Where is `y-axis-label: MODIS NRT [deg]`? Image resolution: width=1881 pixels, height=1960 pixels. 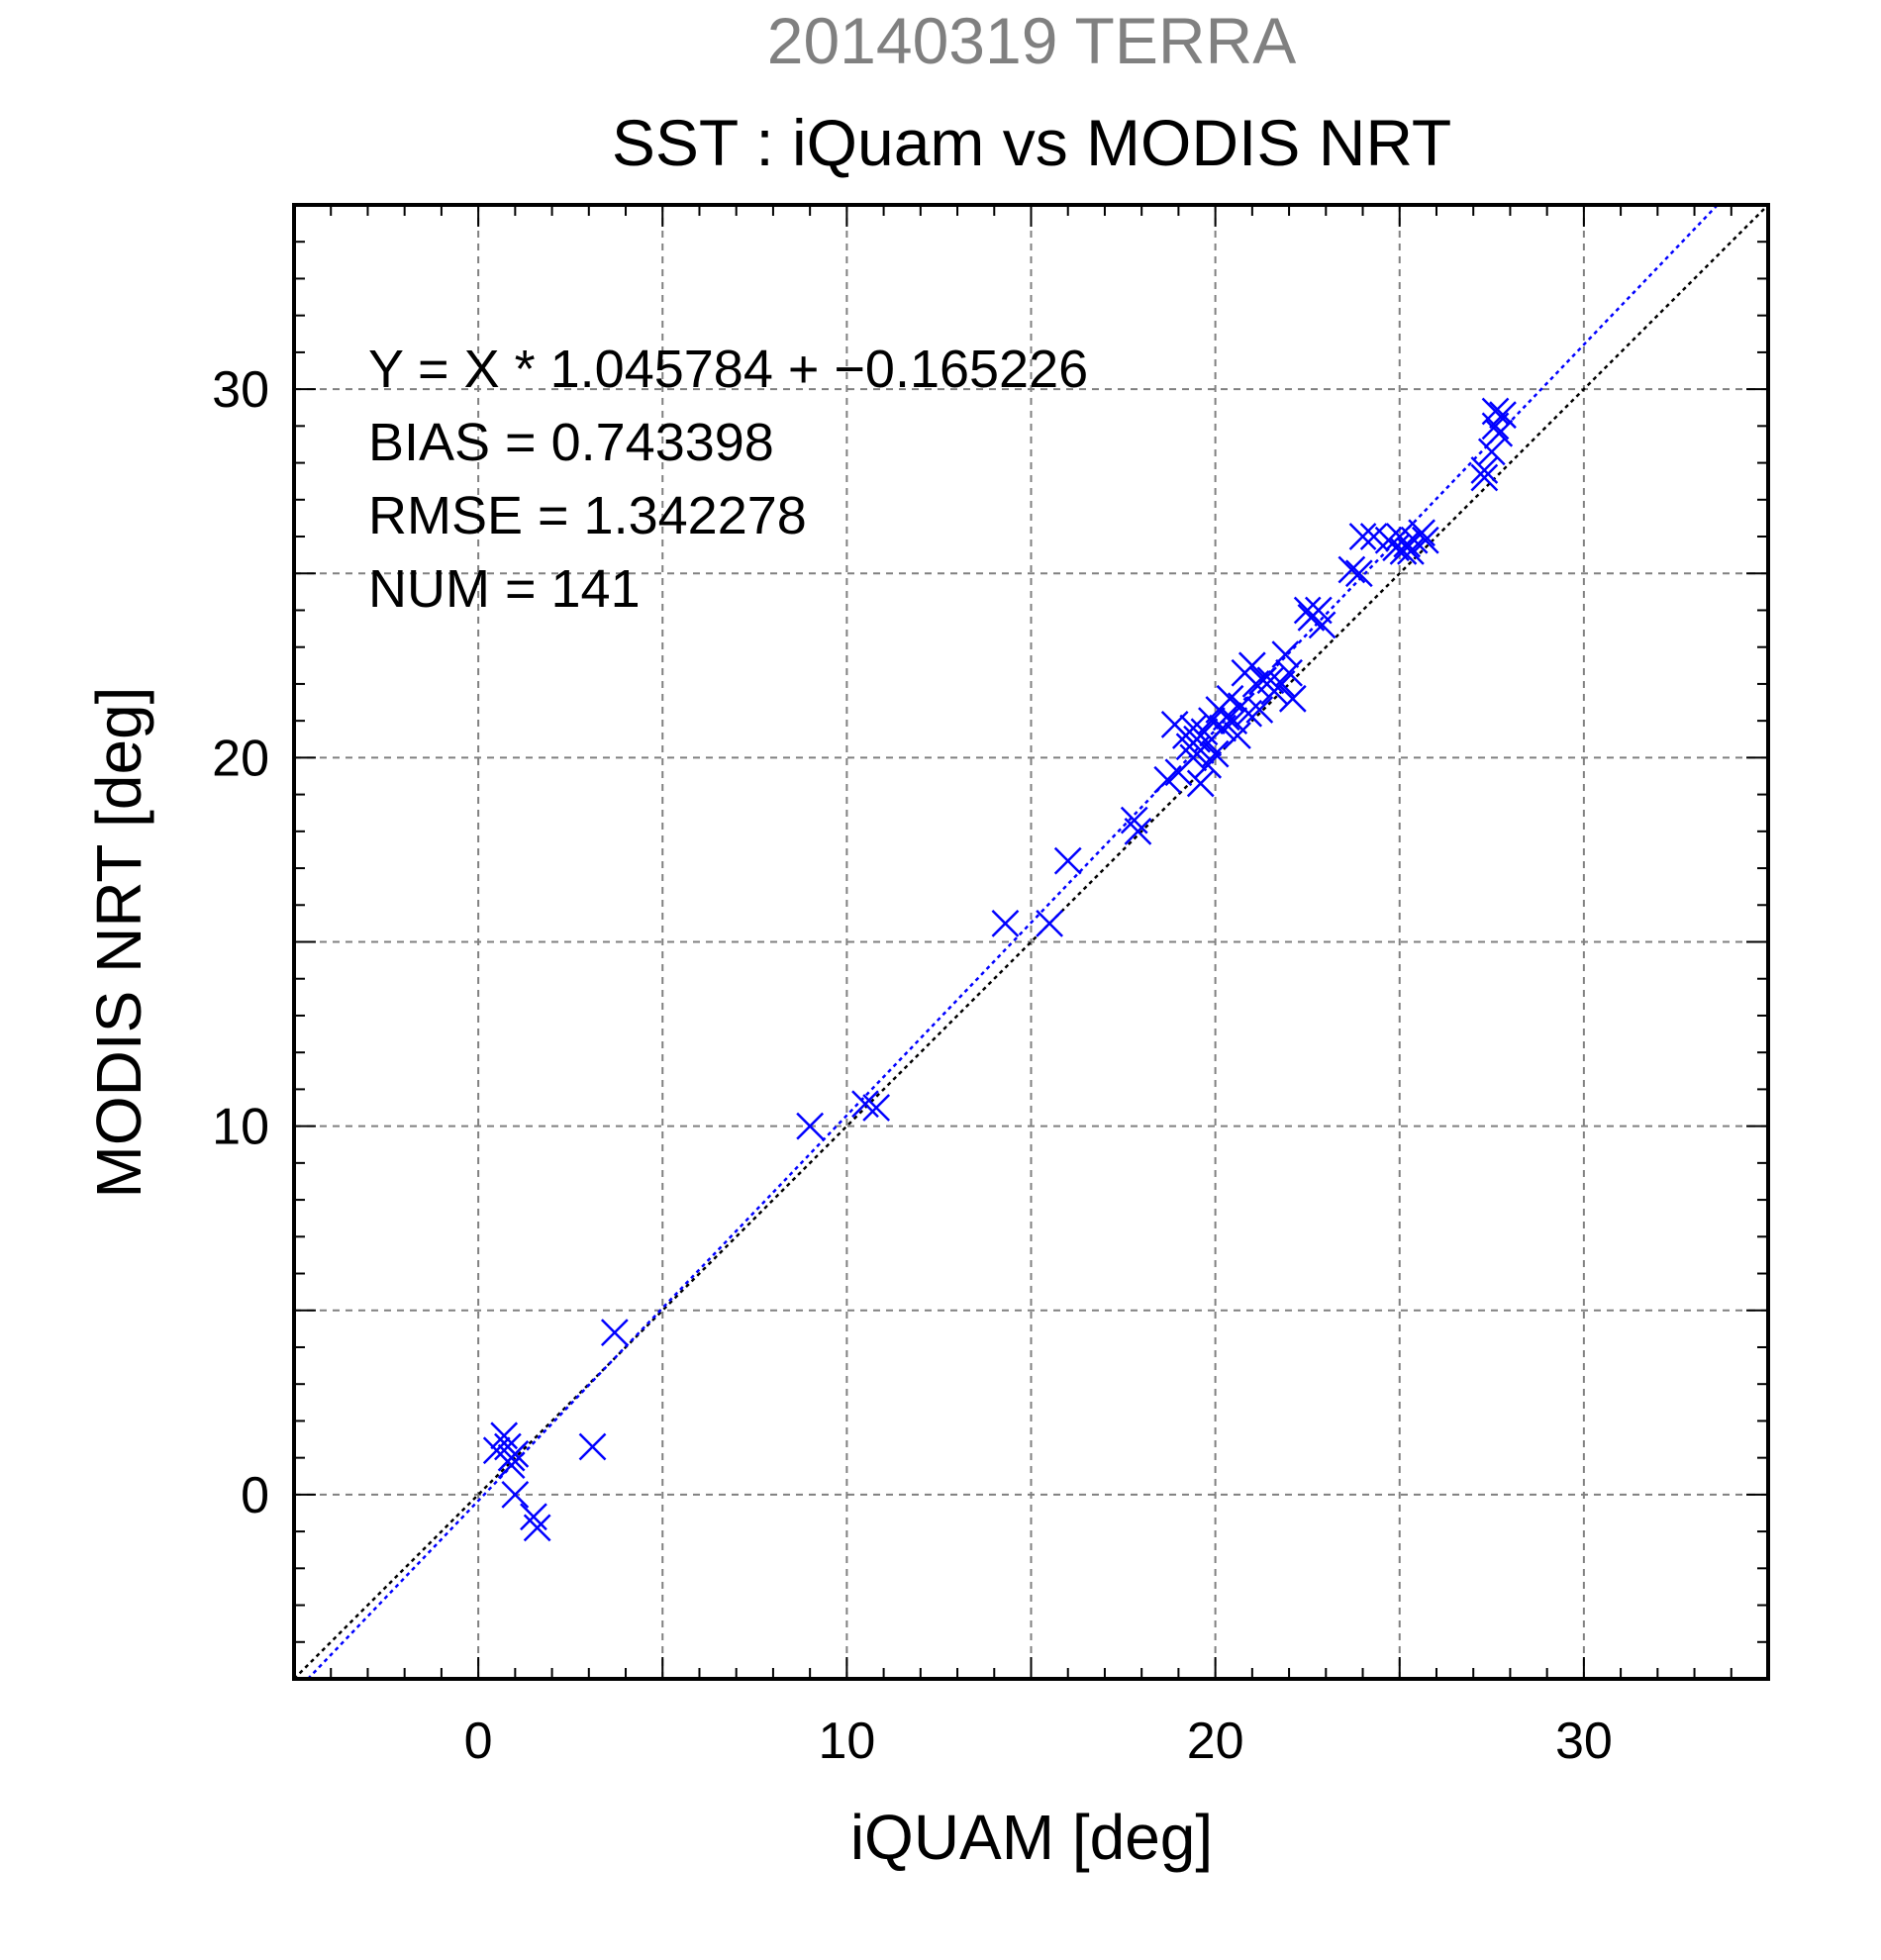
y-axis-label: MODIS NRT [deg] is located at coordinates (118, 943).